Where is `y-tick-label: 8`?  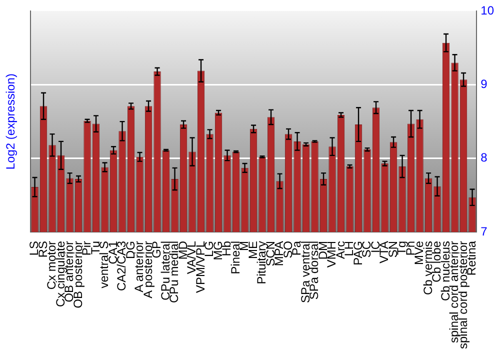
y-tick-label: 8 is located at coordinates (484, 157).